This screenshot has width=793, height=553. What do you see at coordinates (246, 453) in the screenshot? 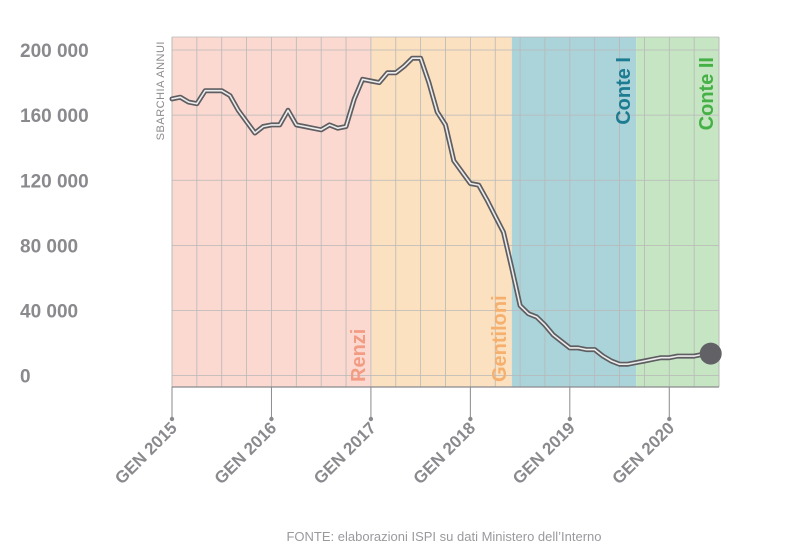
I see `x-tick-label: GEN 2016` at bounding box center [246, 453].